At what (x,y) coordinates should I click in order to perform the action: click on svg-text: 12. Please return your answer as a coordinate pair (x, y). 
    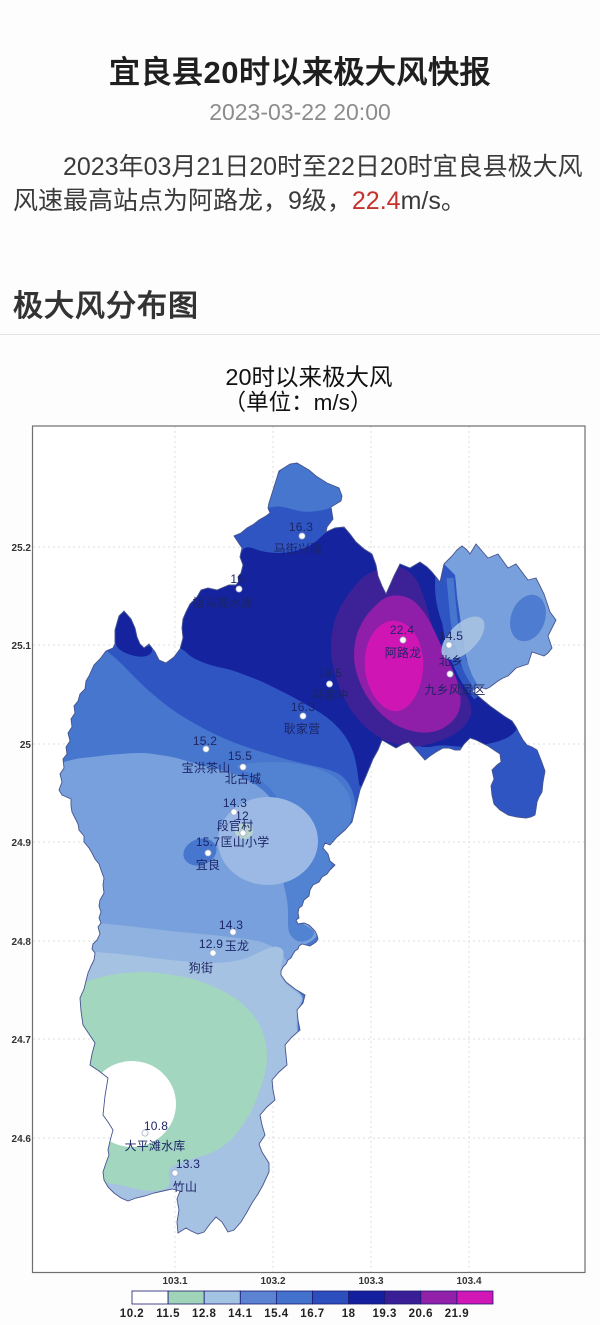
    Looking at the image, I should click on (242, 816).